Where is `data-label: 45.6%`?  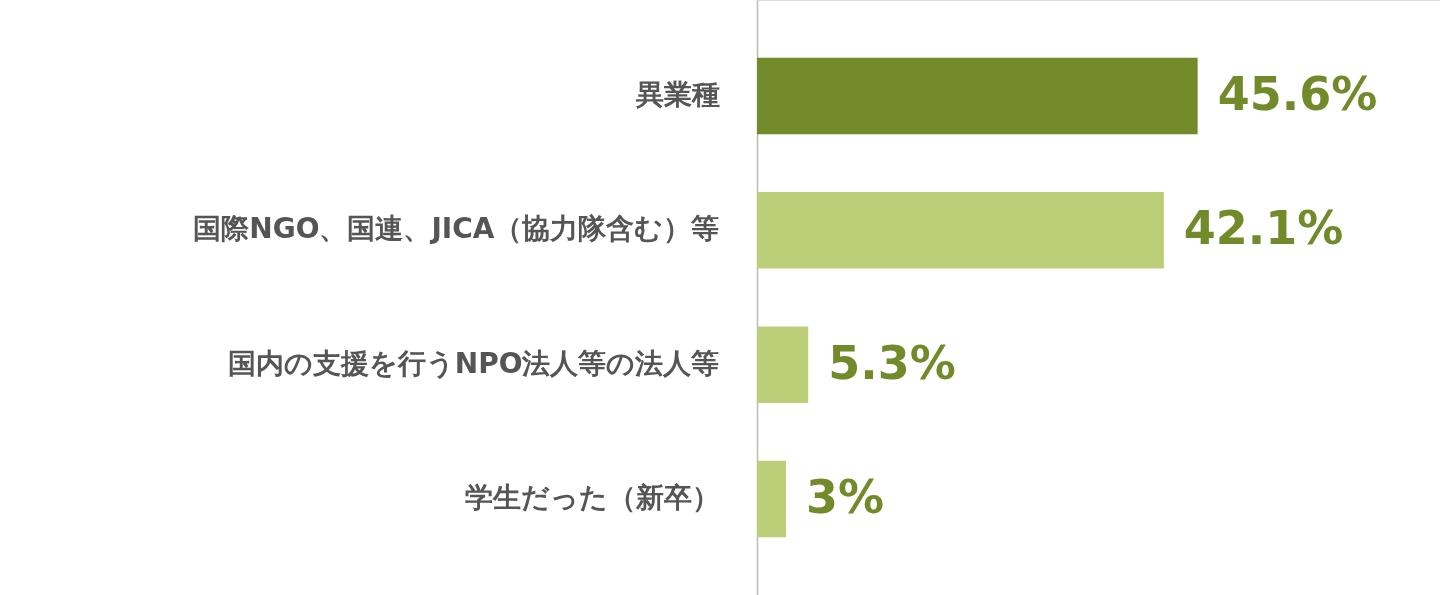
data-label: 45.6% is located at coordinates (1297, 94).